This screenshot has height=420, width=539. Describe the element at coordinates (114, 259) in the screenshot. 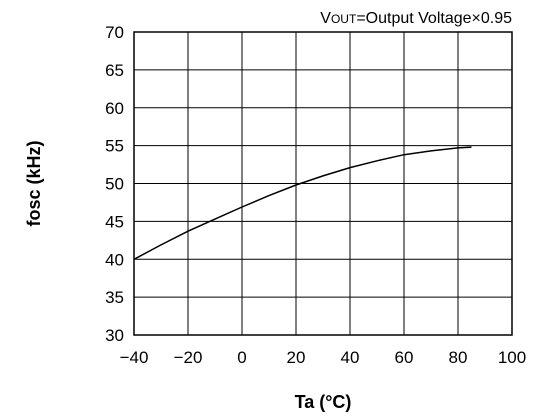

I see `y-tick-label: 40` at that location.